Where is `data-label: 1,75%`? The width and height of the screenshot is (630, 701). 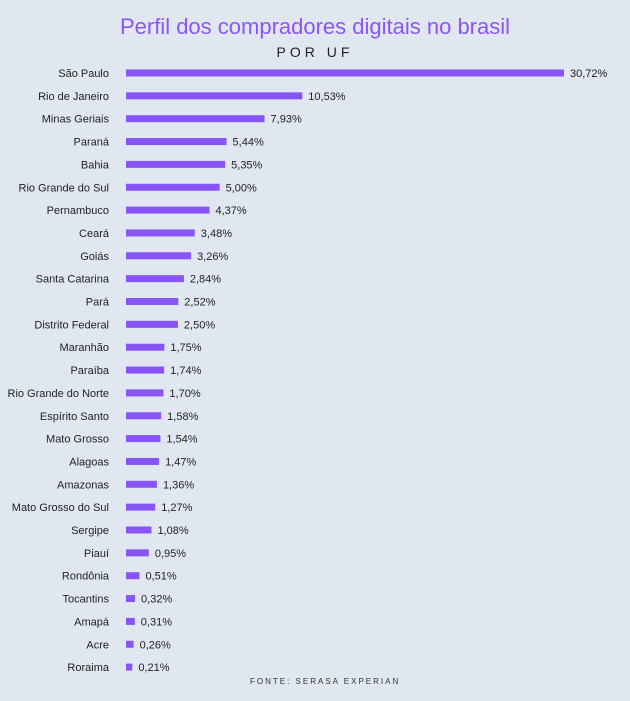
data-label: 1,75% is located at coordinates (185, 348).